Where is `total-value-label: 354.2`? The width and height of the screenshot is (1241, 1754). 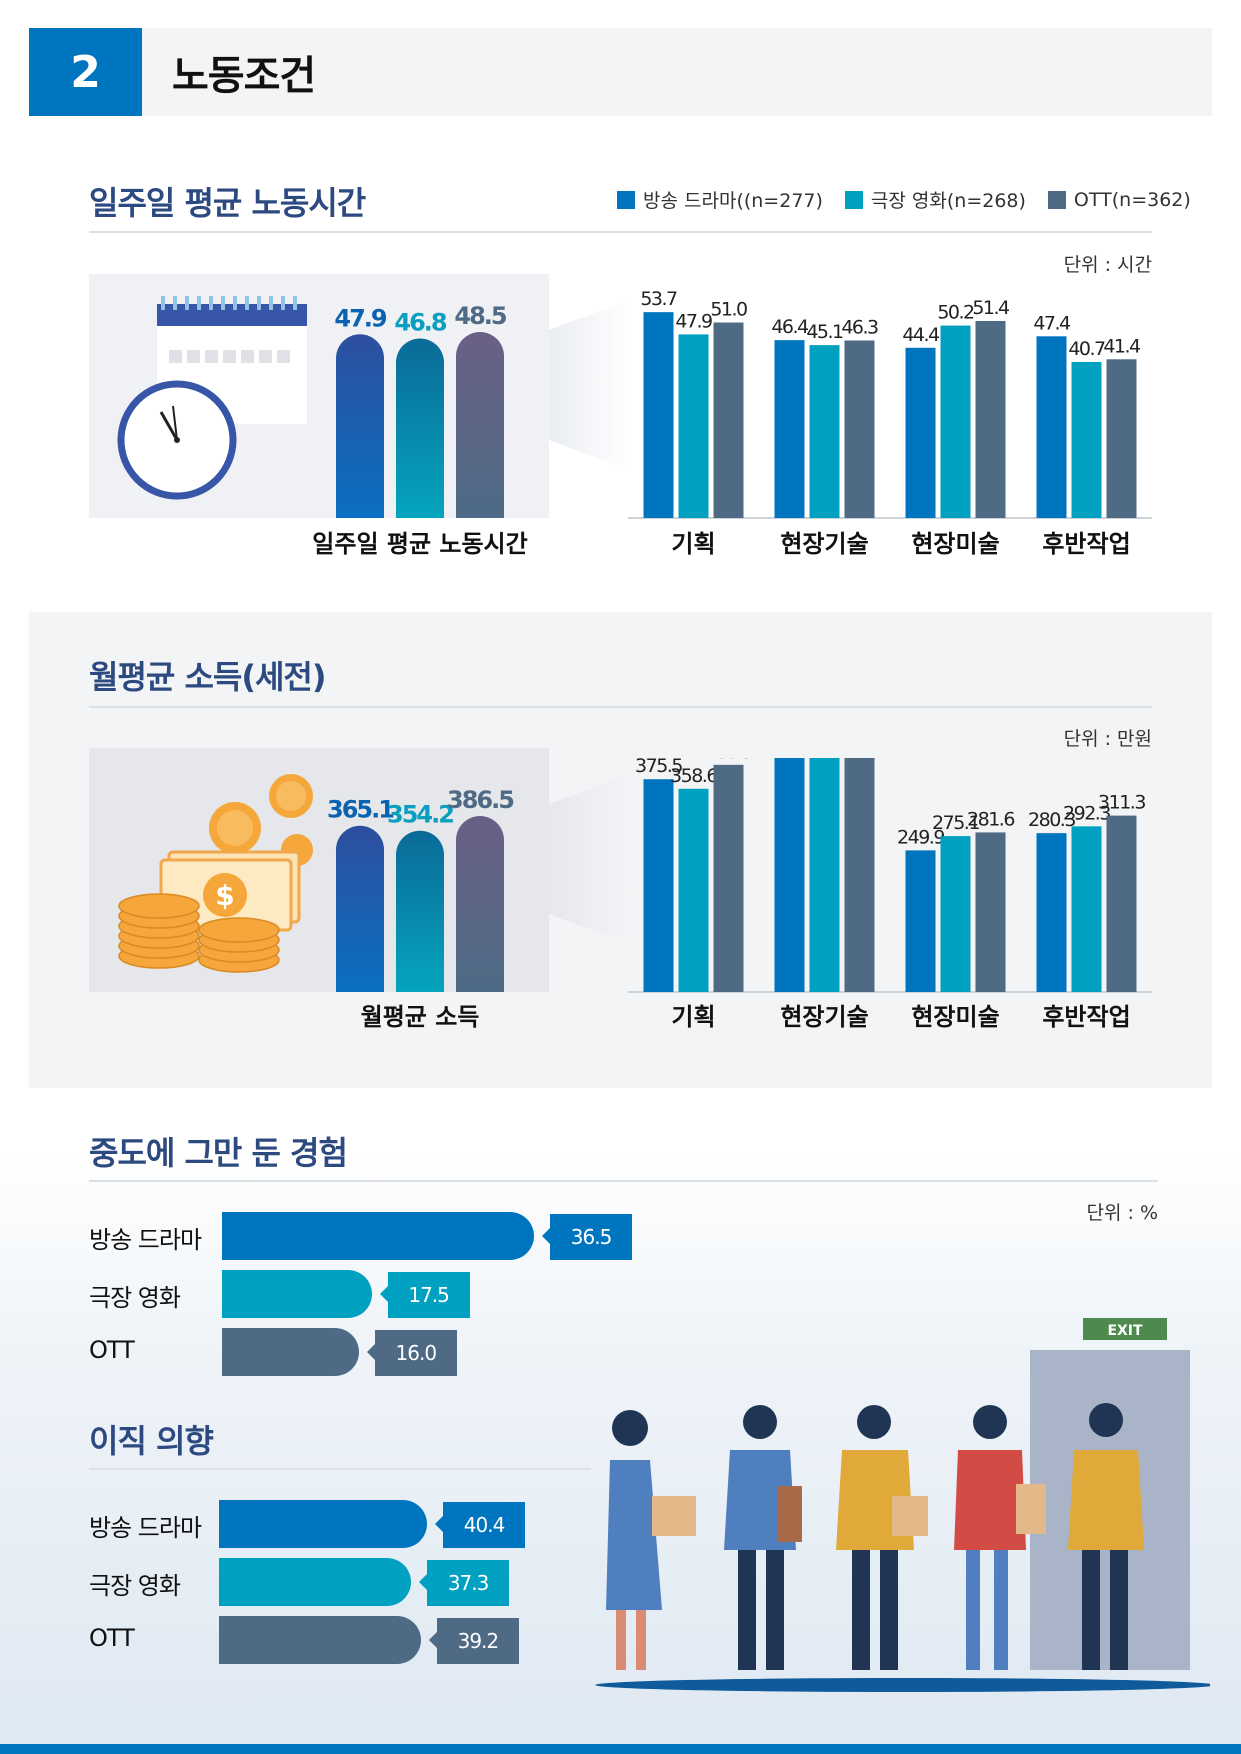
total-value-label: 354.2 is located at coordinates (420, 815).